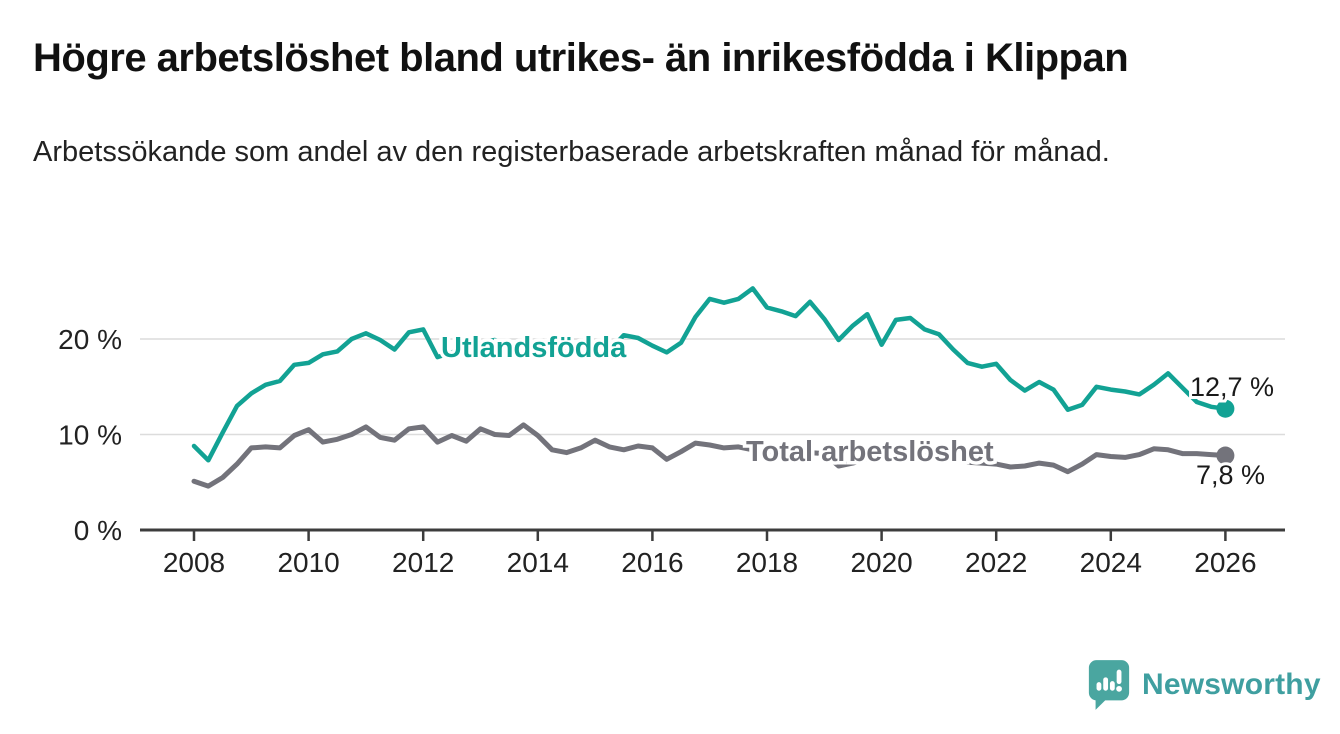  What do you see at coordinates (308, 562) in the screenshot?
I see `x-tick-label: 2010` at bounding box center [308, 562].